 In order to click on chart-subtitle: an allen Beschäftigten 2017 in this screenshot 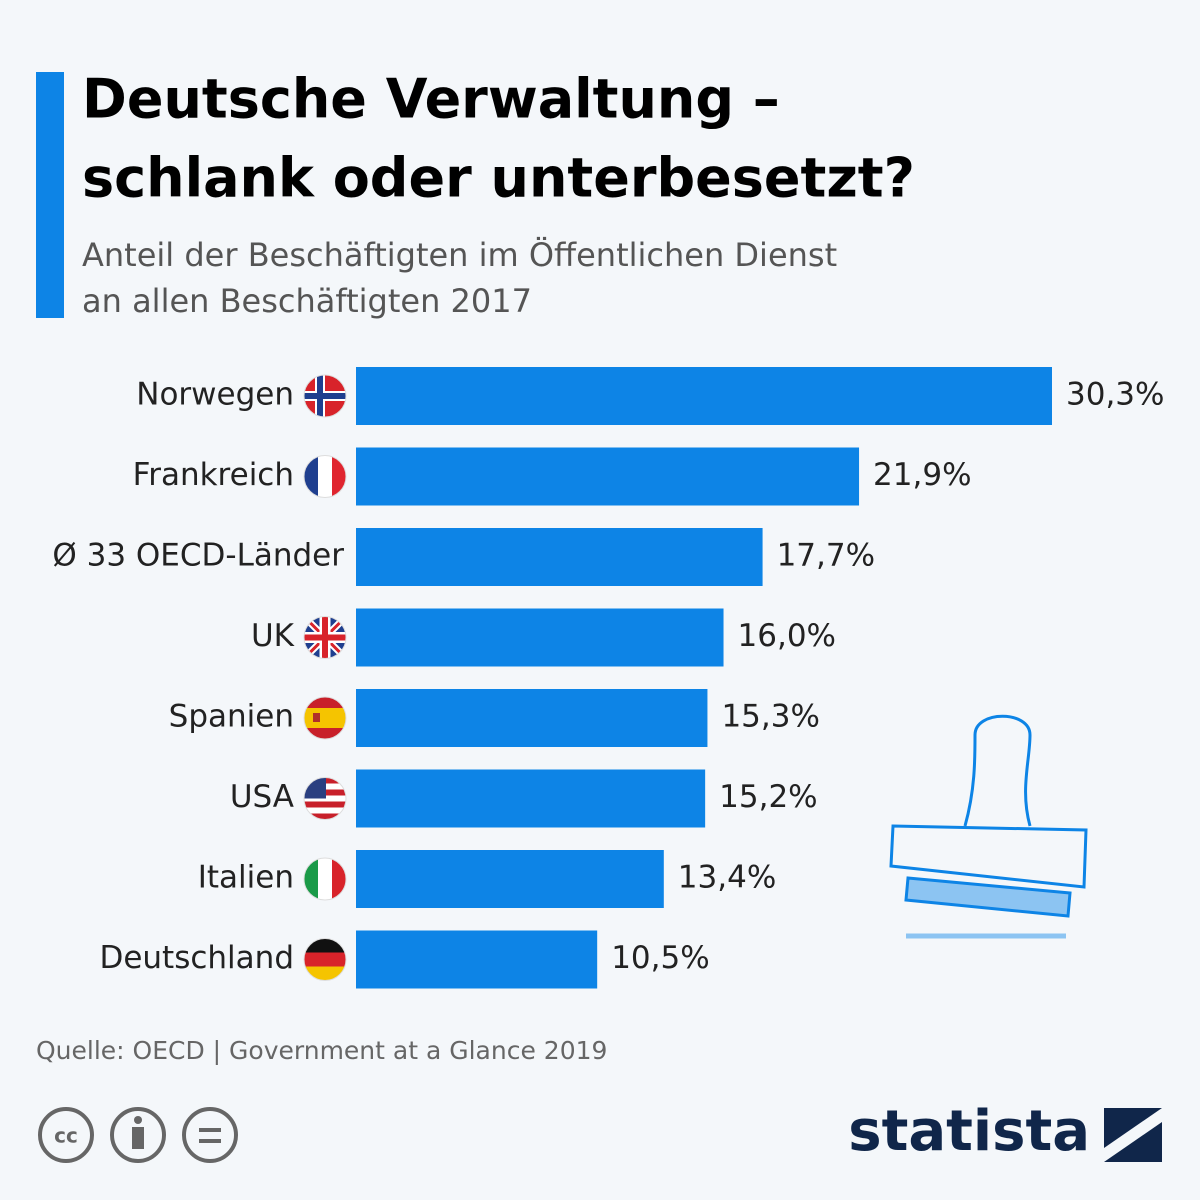, I will do `click(307, 301)`.